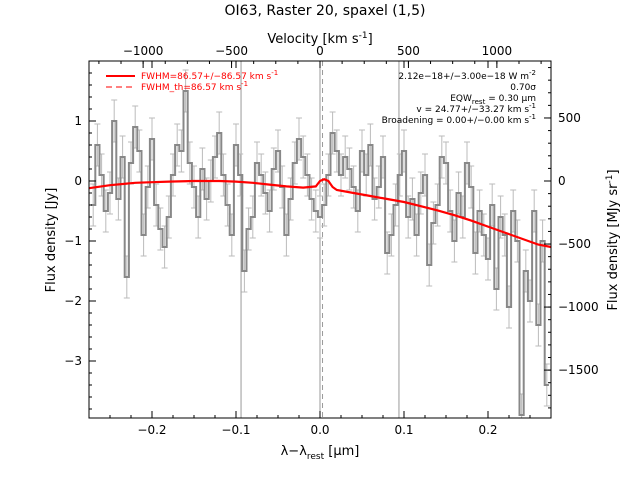  What do you see at coordinates (487, 430) in the screenshot?
I see `x-tick-label: 0.2` at bounding box center [487, 430].